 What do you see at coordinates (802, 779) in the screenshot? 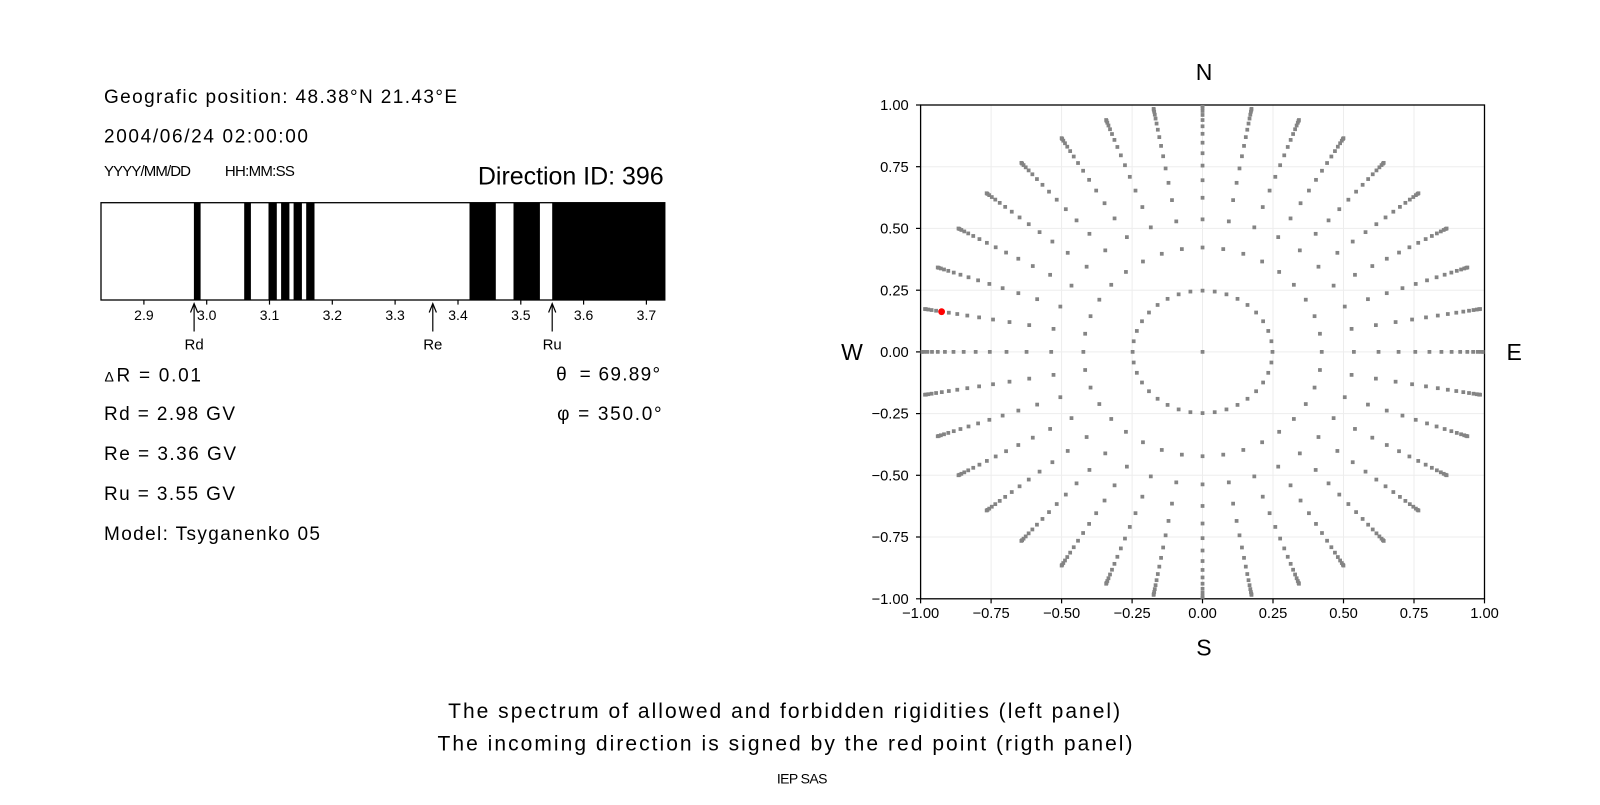
I see `svg-text: IEP SAS` at bounding box center [802, 779].